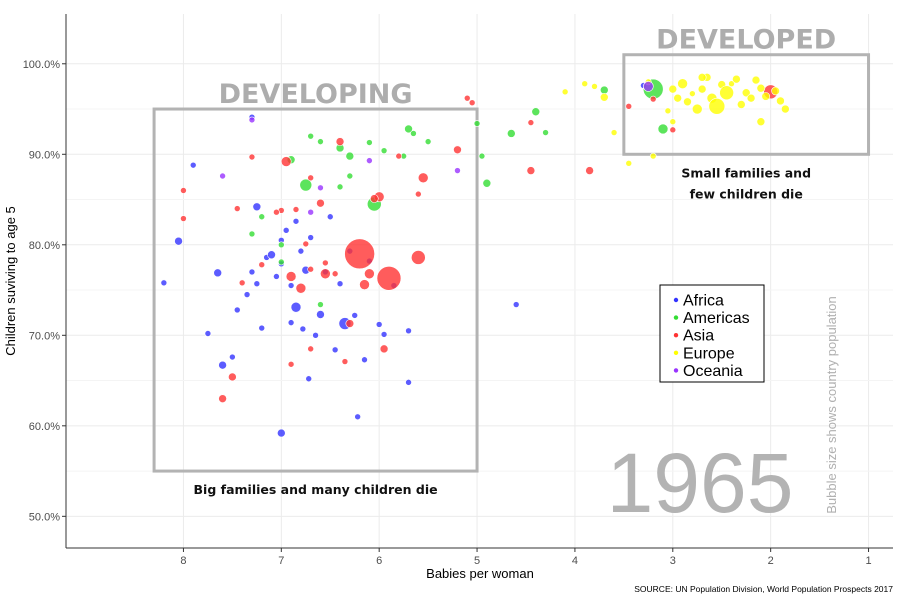  Describe the element at coordinates (698, 336) in the screenshot. I see `legend-label-asia: Asia` at that location.